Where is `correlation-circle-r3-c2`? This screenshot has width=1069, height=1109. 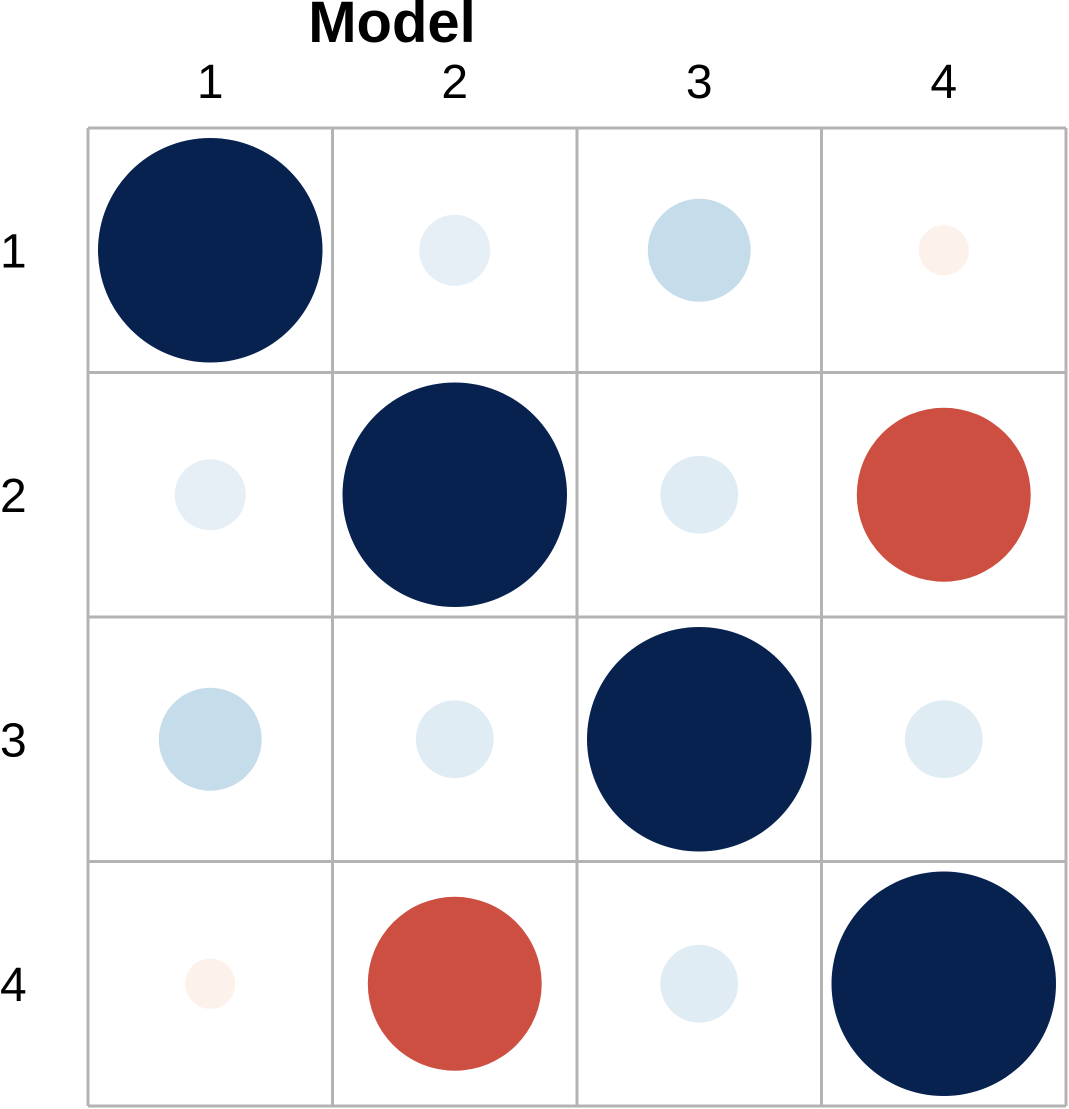
correlation-circle-r3-c2 is located at coordinates (454, 739).